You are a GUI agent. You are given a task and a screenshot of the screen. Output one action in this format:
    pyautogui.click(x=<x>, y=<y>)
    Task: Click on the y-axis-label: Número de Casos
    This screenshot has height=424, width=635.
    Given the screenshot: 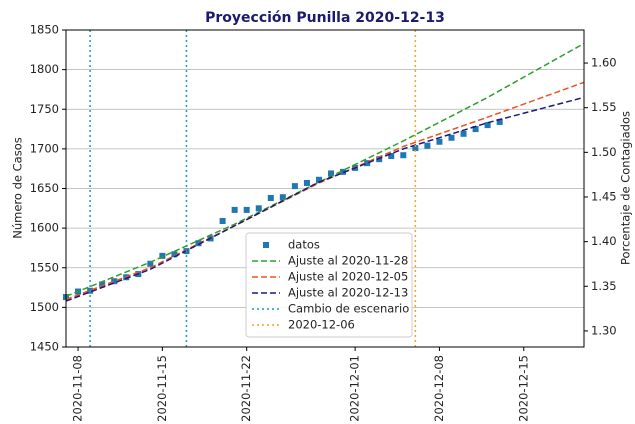 What is the action you would take?
    pyautogui.click(x=18, y=187)
    